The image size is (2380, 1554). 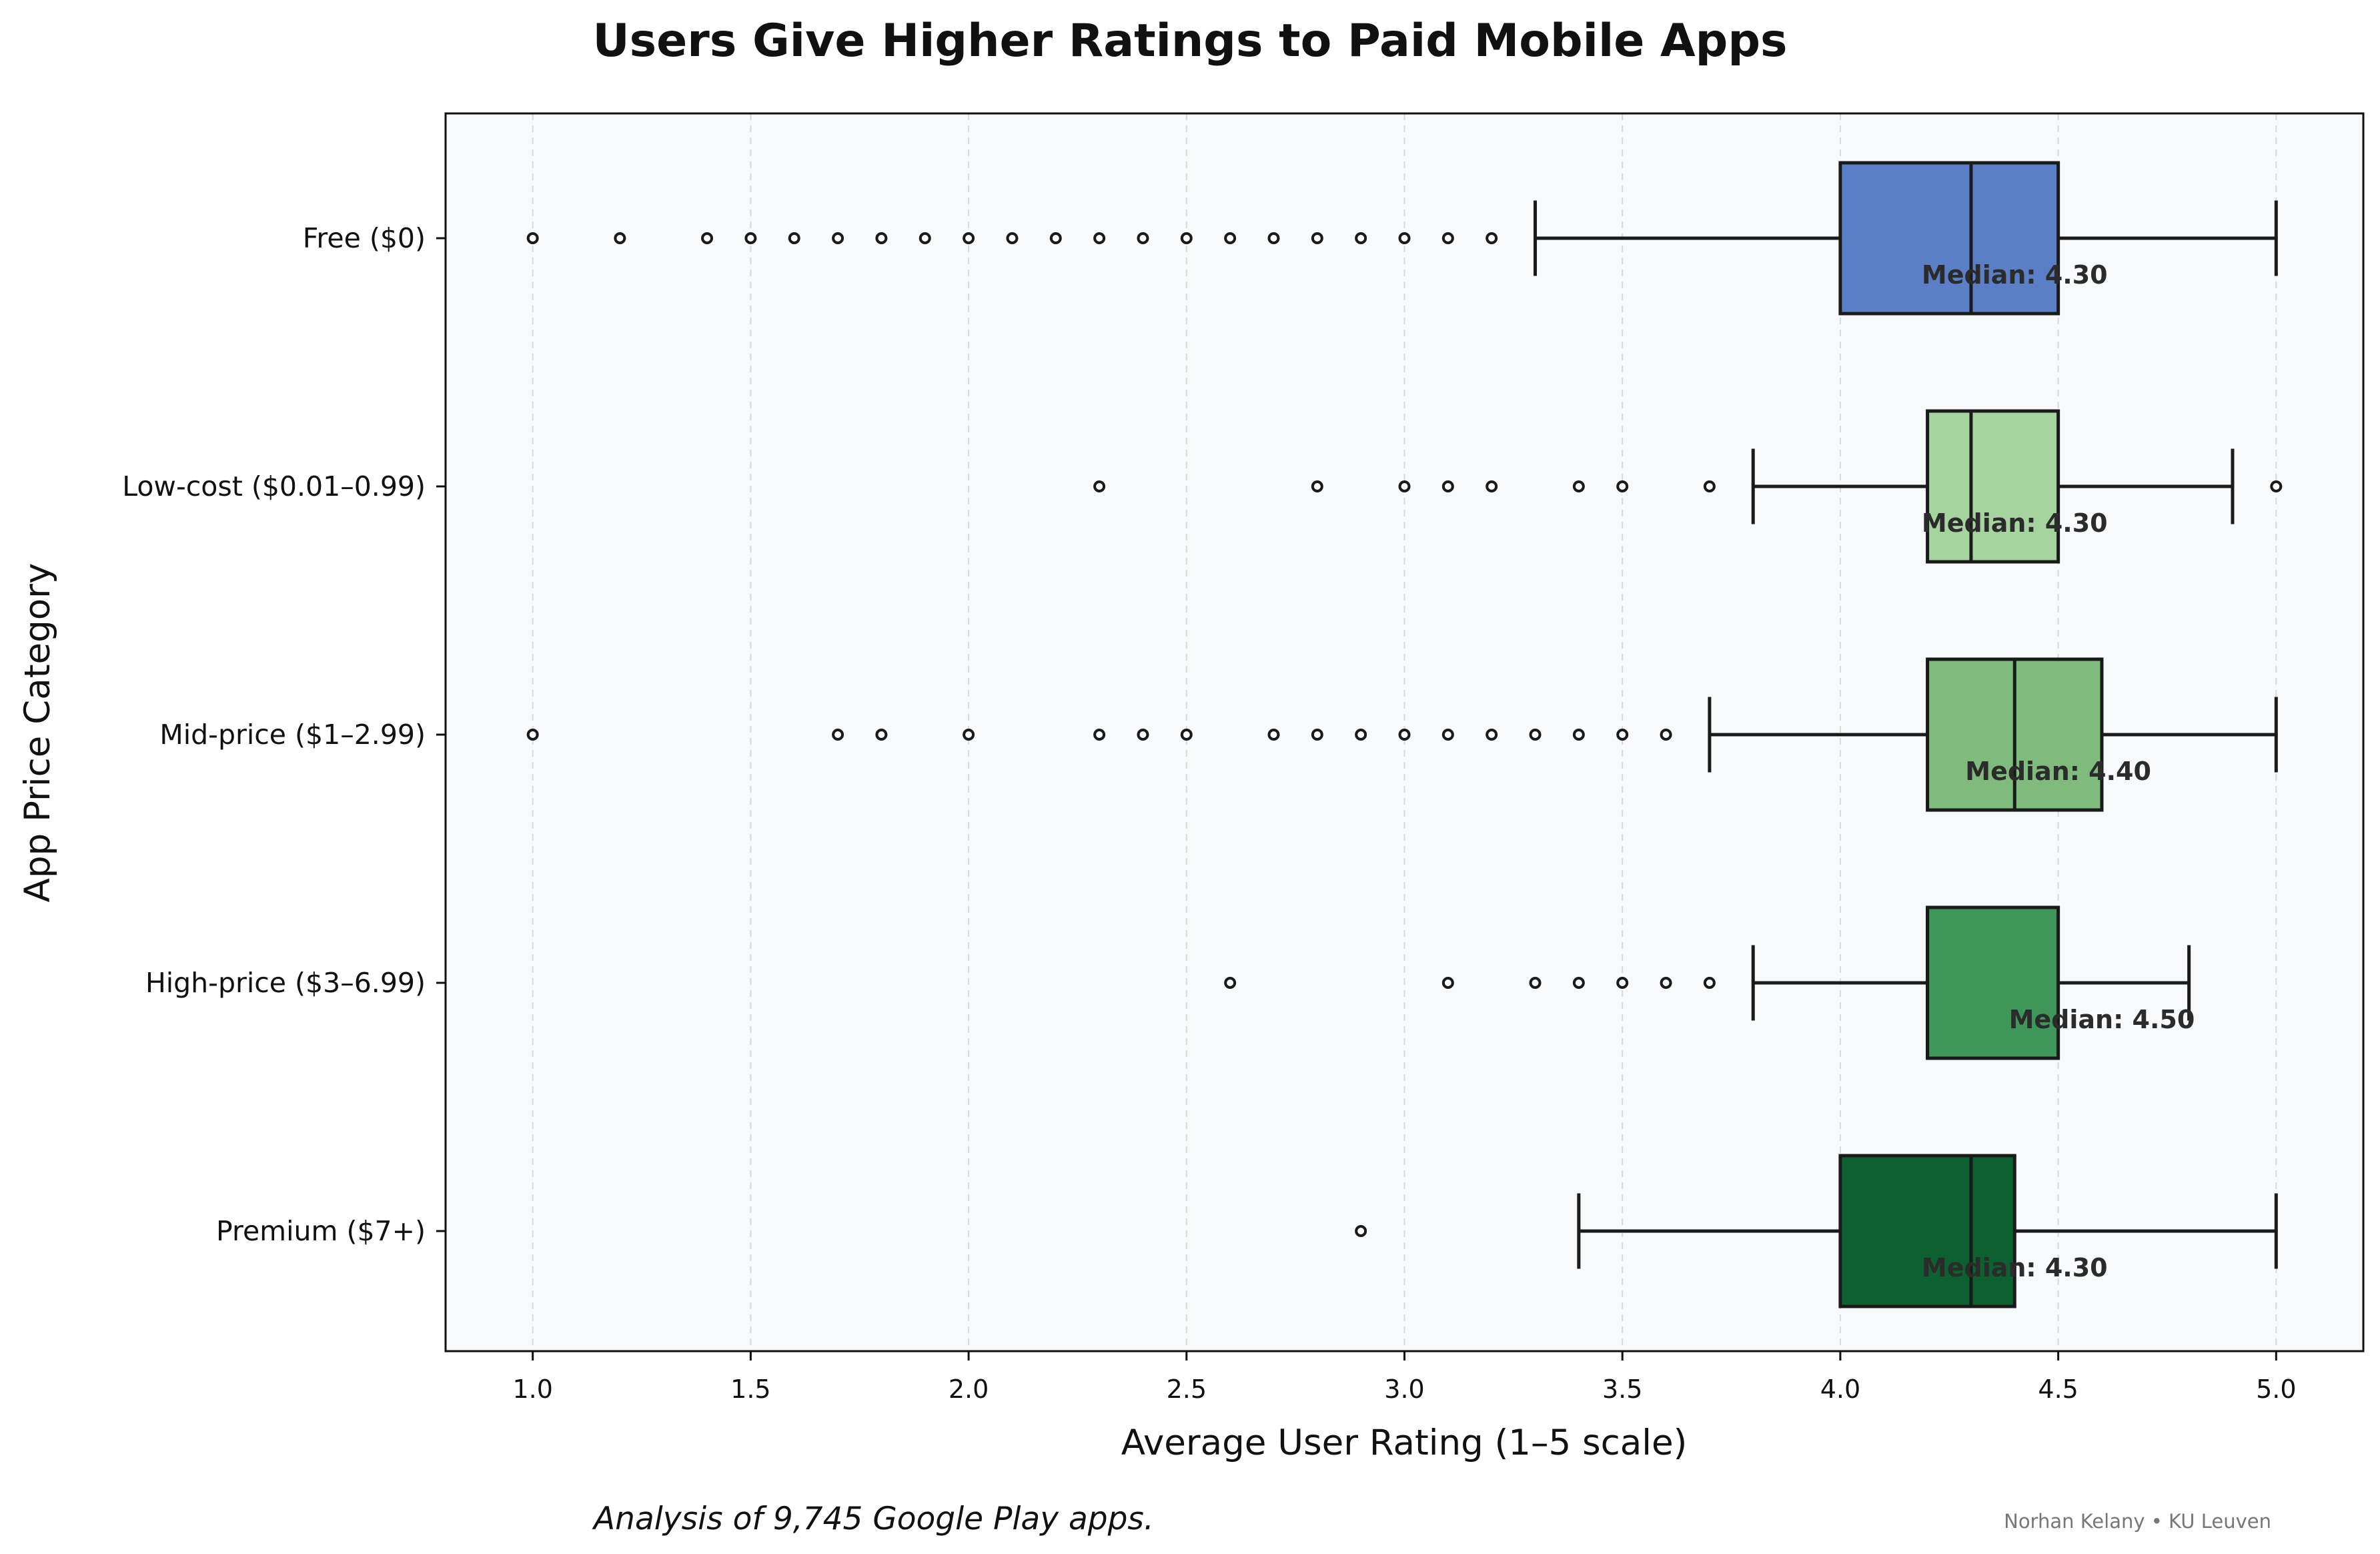 I want to click on x-tick-label-3: 2.5, so click(x=1187, y=1389).